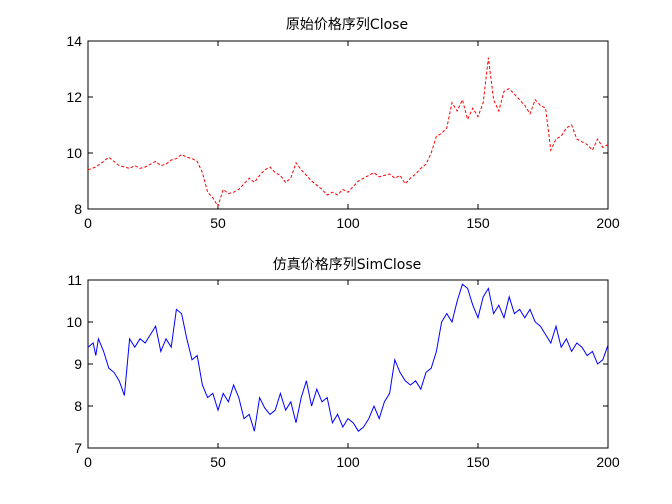 This screenshot has width=672, height=504. Describe the element at coordinates (78, 364) in the screenshot. I see `y-tick-label: 9` at that location.